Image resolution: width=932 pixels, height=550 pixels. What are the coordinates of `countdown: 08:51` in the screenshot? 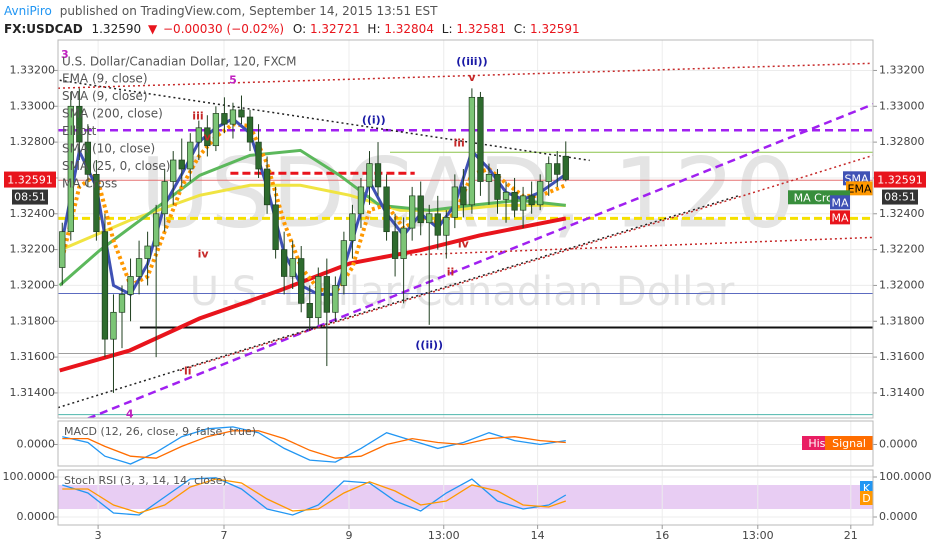 It's located at (30, 197).